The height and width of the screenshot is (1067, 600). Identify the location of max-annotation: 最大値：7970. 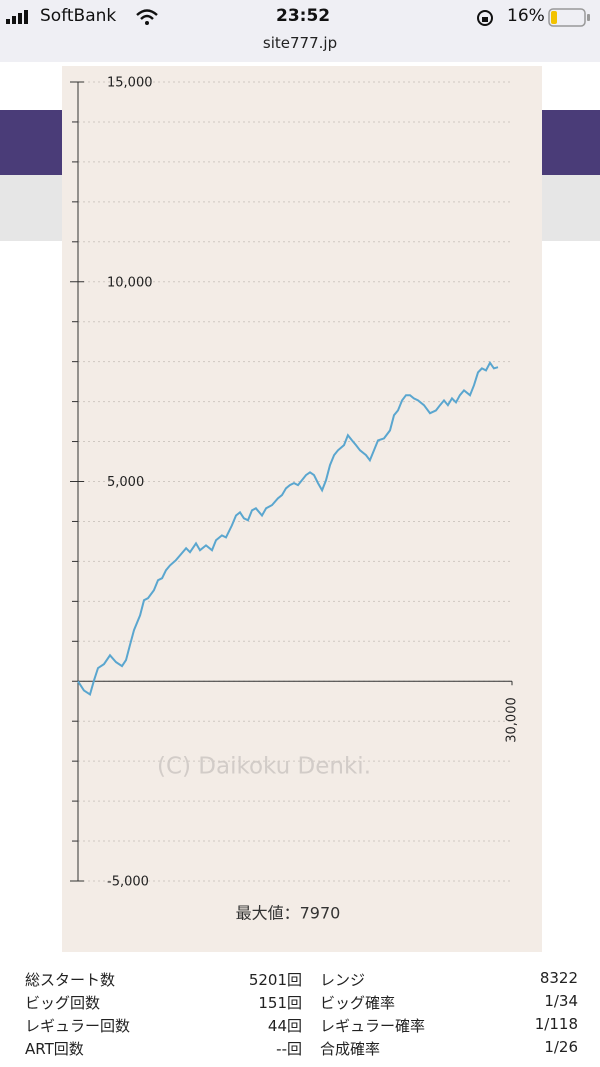
(288, 913).